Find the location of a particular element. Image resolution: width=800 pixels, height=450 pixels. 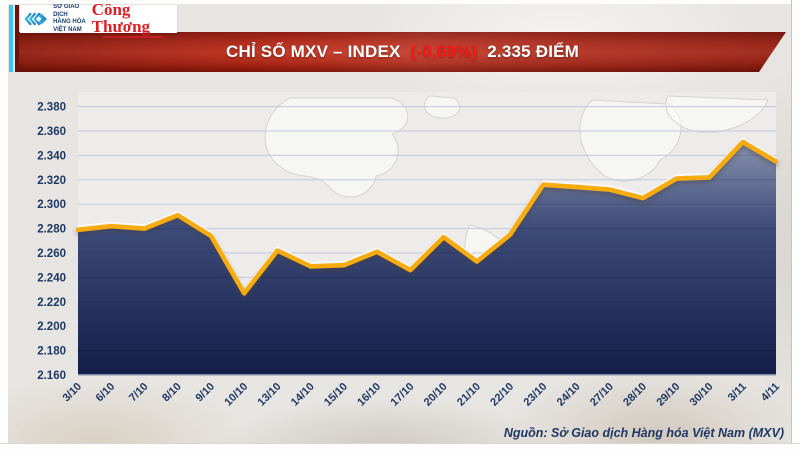

frame-top is located at coordinates (400, 2).